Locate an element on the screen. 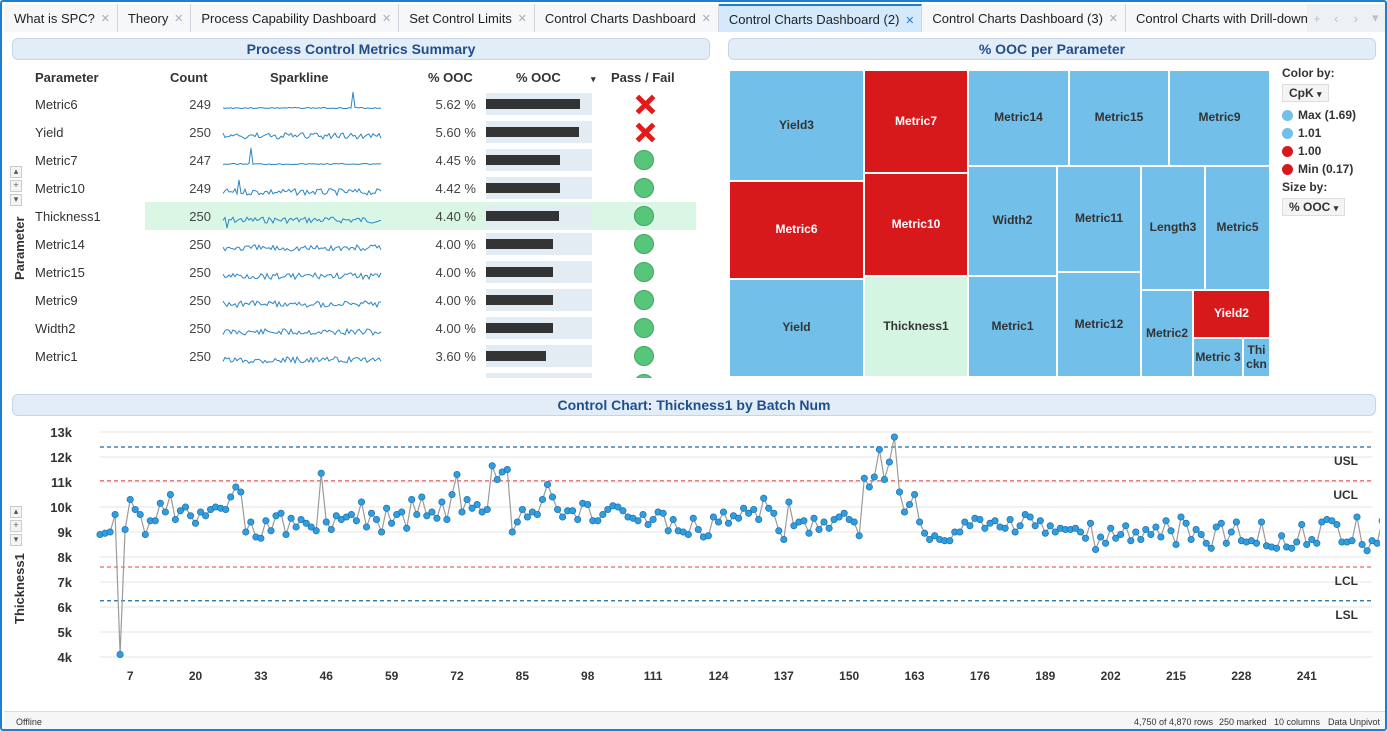  treemap-tile-yield: Yield is located at coordinates (796, 328).